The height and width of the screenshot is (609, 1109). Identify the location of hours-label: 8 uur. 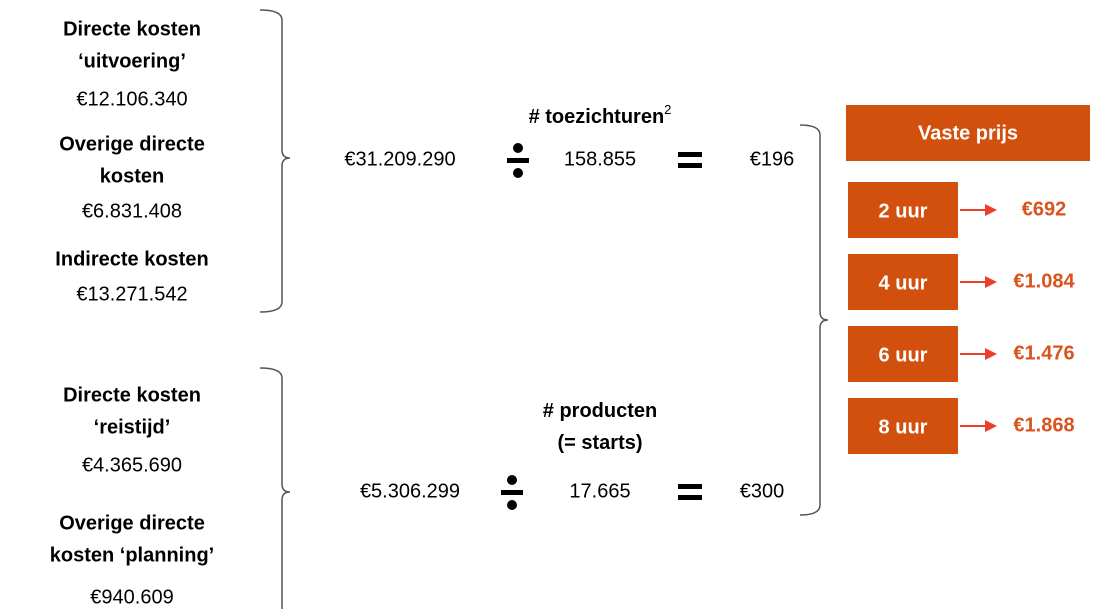
(903, 427).